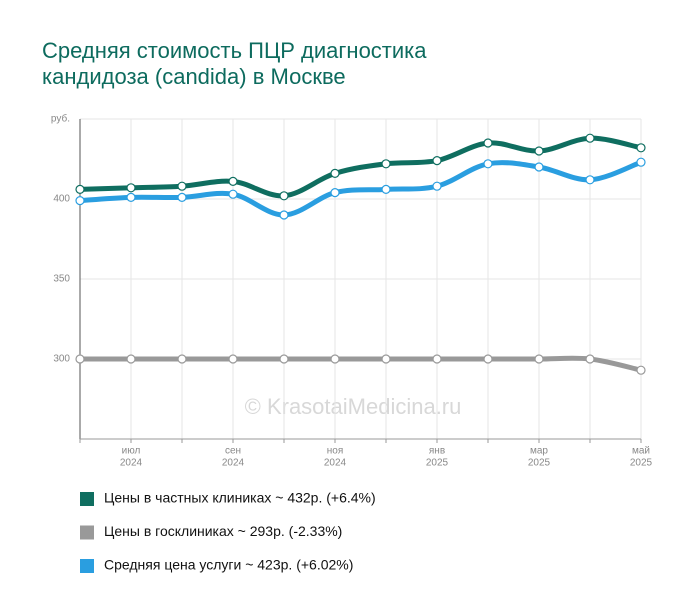 This screenshot has width=700, height=616. Describe the element at coordinates (228, 565) in the screenshot. I see `legend-label: Средняя цена услуги ~ 423р. (+6.02%)` at that location.